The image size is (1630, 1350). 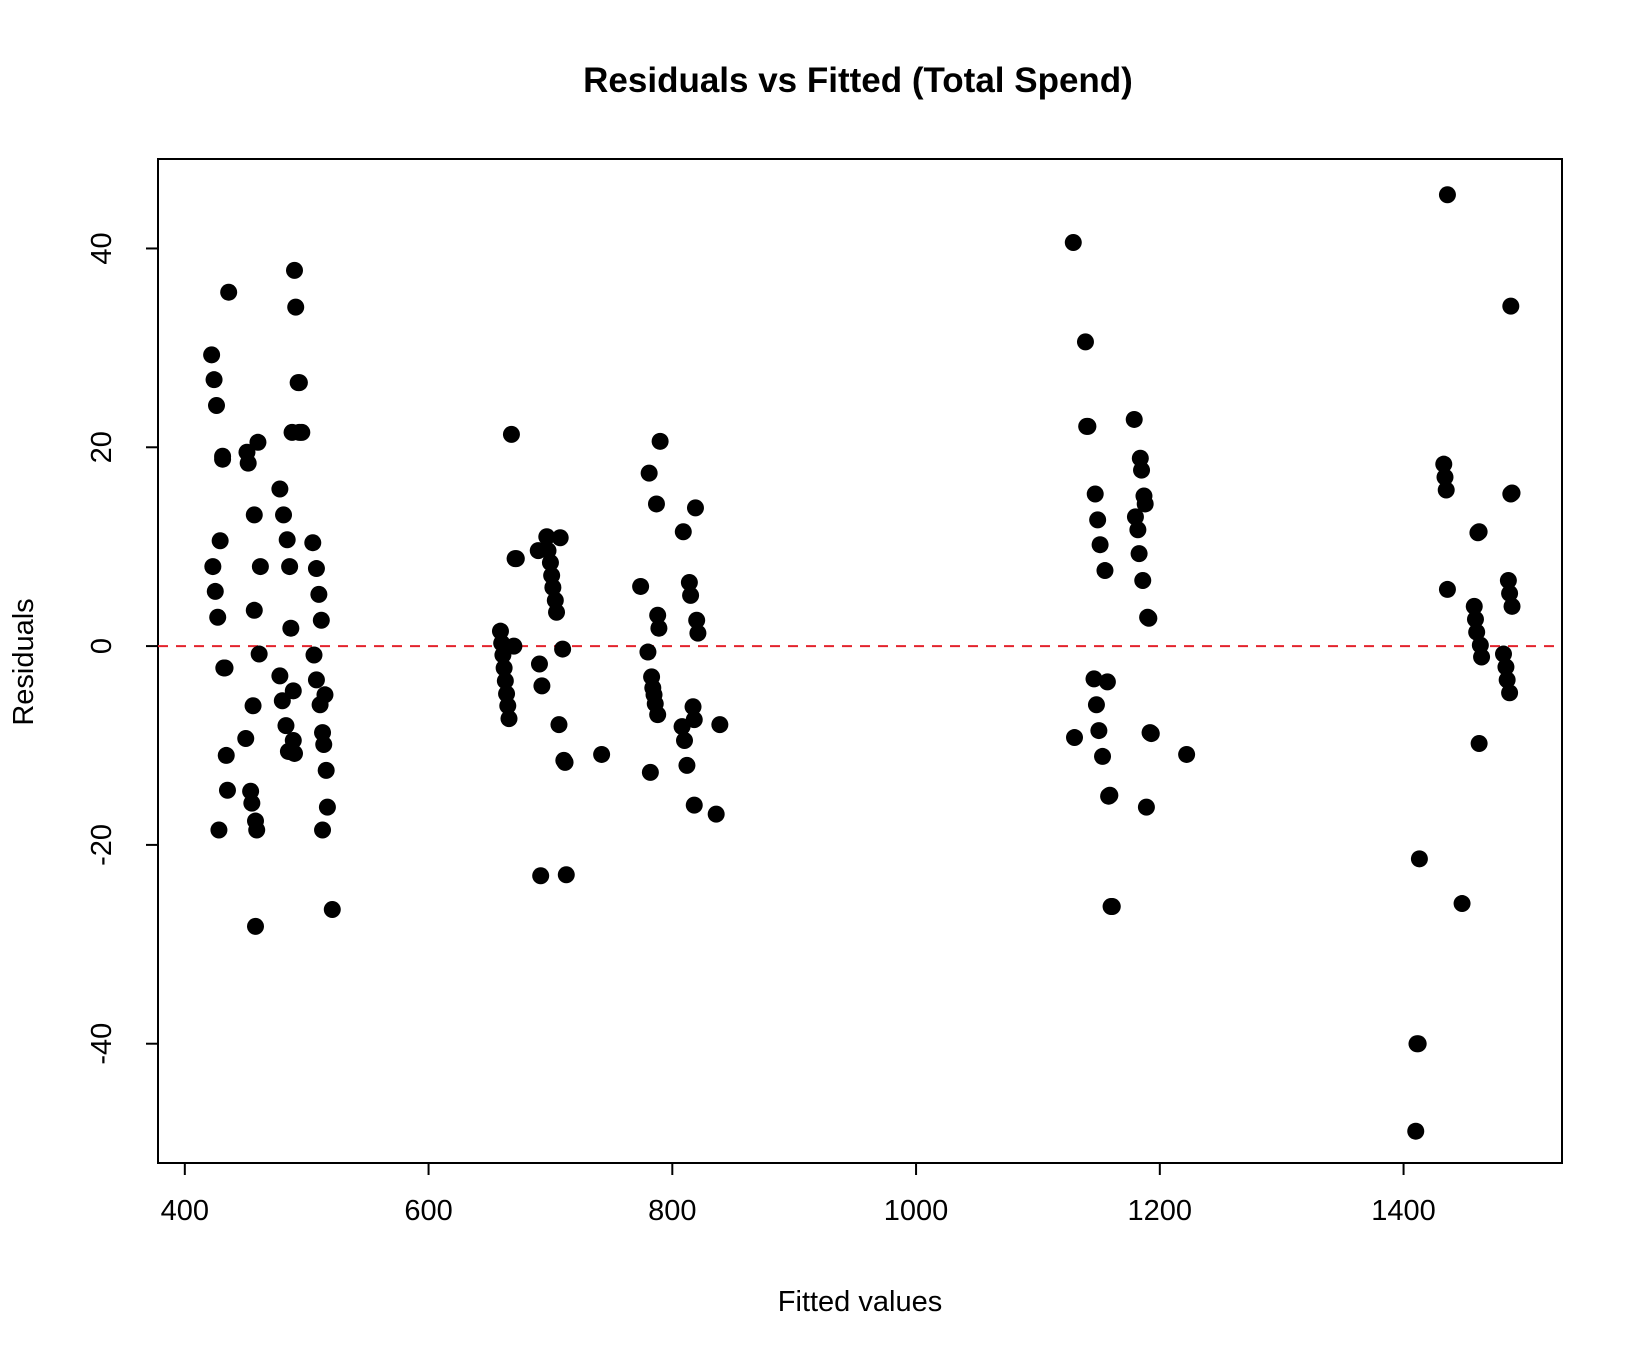 I want to click on y-tick-label: -40, so click(x=102, y=1044).